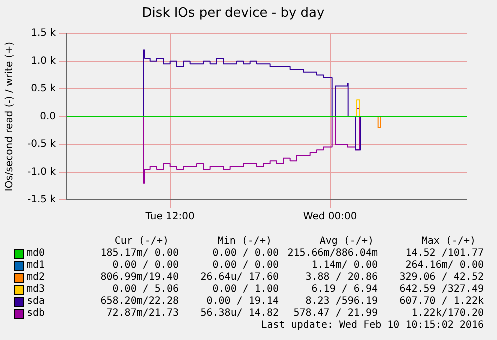  Describe the element at coordinates (139, 301) in the screenshot. I see `text: 658.20m/22.28` at that location.